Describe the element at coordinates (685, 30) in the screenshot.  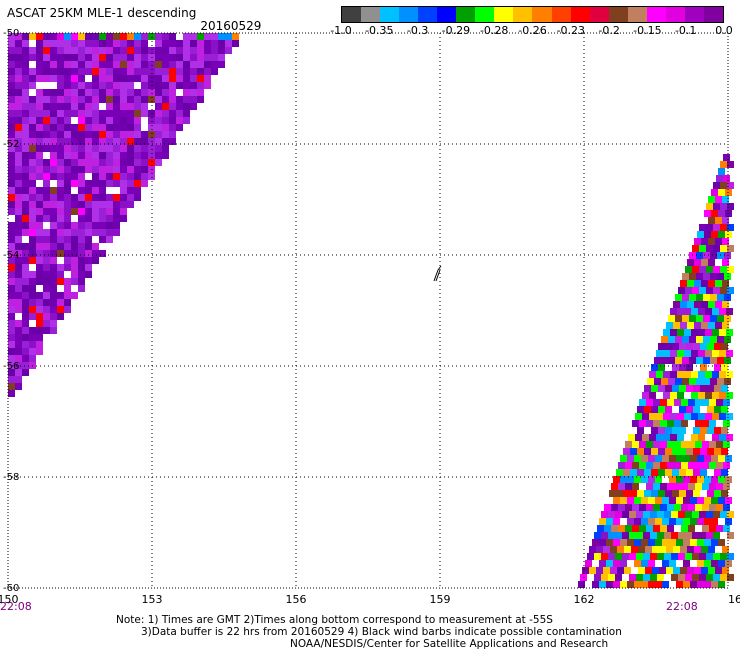
I see `colorbar-label: -0.1` at that location.